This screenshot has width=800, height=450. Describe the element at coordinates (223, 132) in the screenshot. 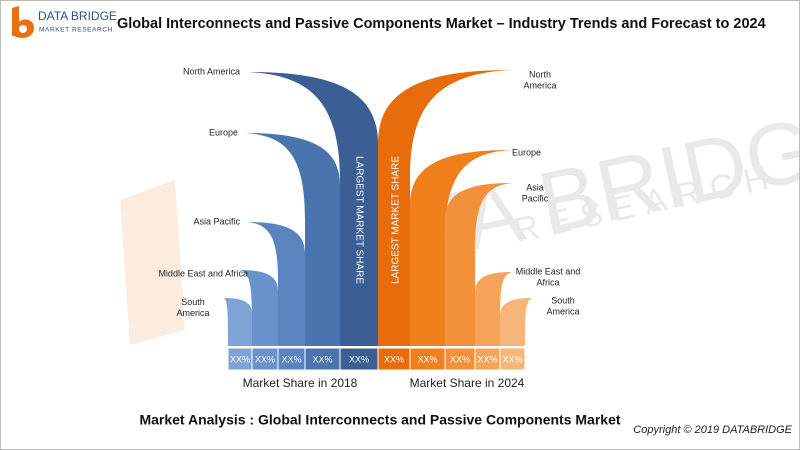

I see `left-region-label: Europe` at that location.